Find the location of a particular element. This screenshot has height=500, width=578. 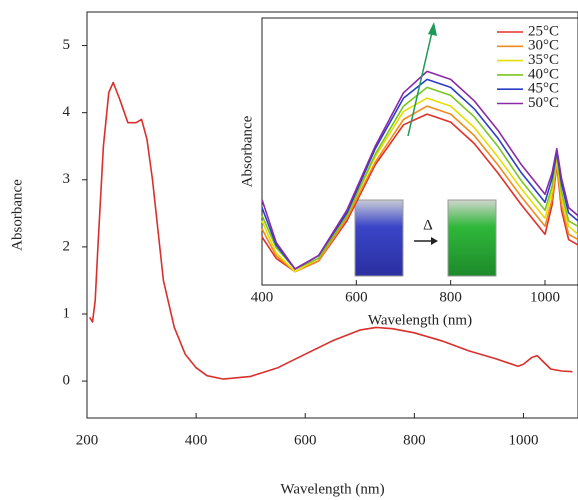

y-tick-label: 3 is located at coordinates (67, 179).